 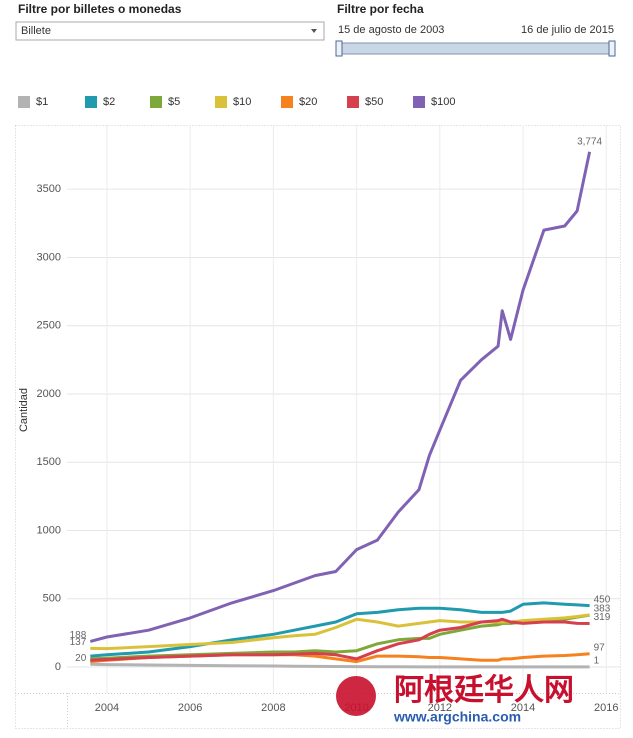 I want to click on watermark: 阿根廷华人网 www.argchina.com, so click(x=455, y=699).